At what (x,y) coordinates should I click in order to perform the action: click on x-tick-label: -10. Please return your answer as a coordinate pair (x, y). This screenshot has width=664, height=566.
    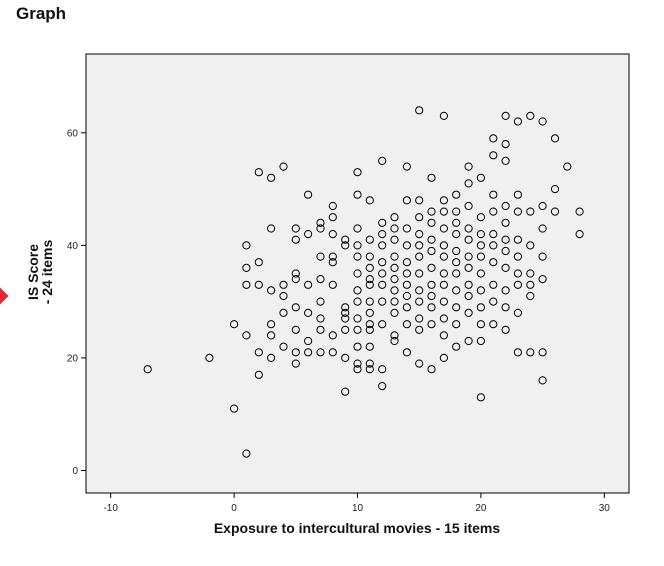
    Looking at the image, I should click on (110, 508).